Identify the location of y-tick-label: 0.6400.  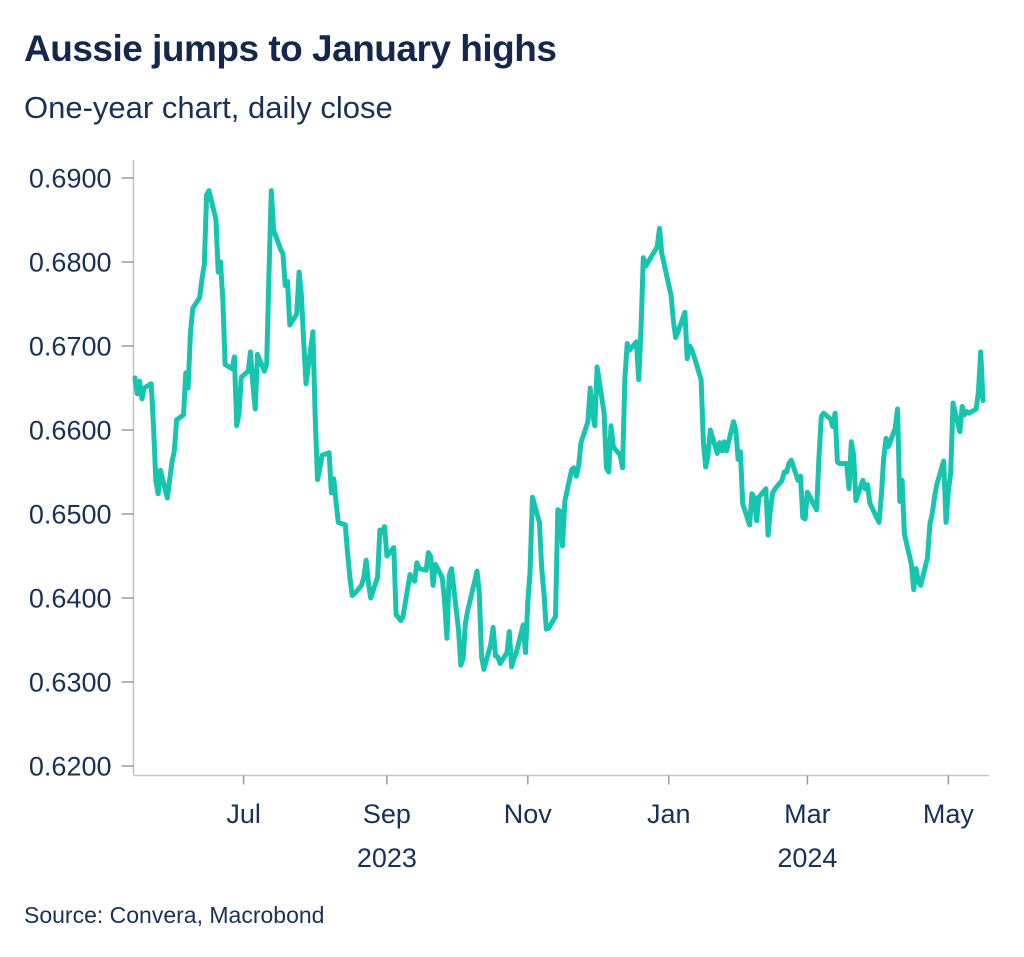
(70, 599).